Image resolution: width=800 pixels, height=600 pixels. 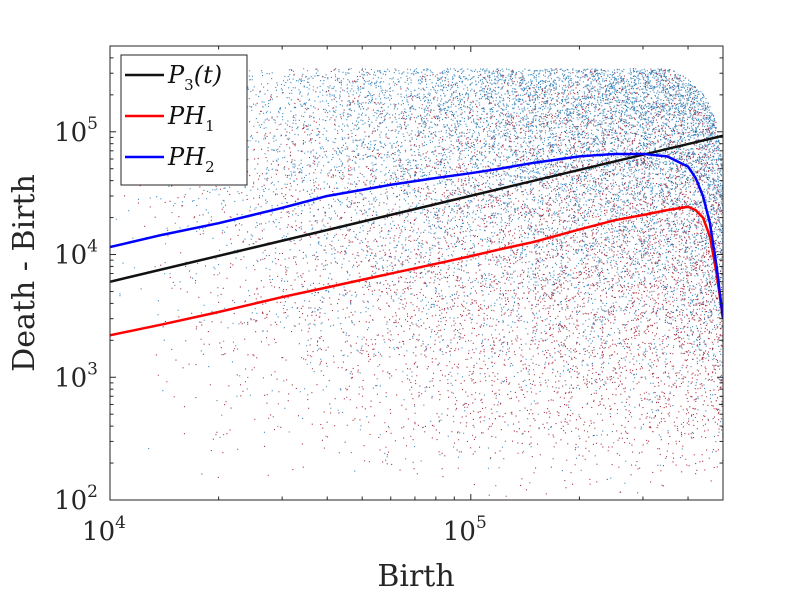 I want to click on x-tick-label: 10⁴, so click(x=104, y=530).